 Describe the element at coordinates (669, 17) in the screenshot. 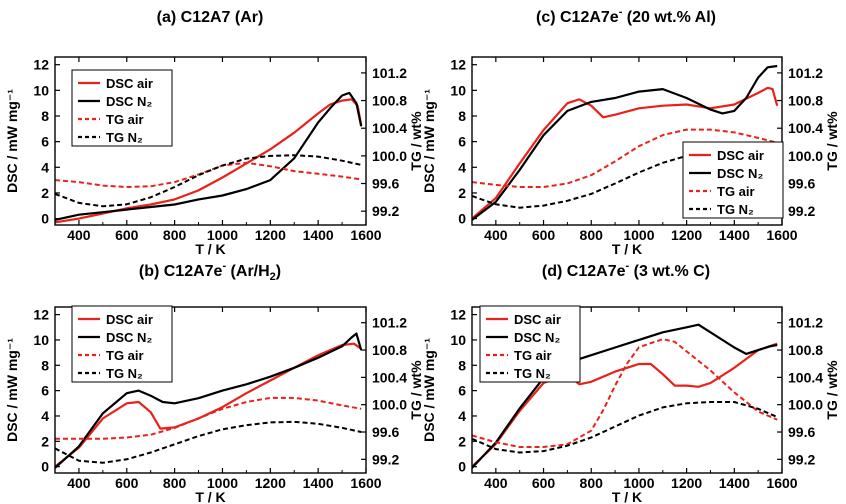

I see `title-tail: (20 wt.% Al)` at that location.